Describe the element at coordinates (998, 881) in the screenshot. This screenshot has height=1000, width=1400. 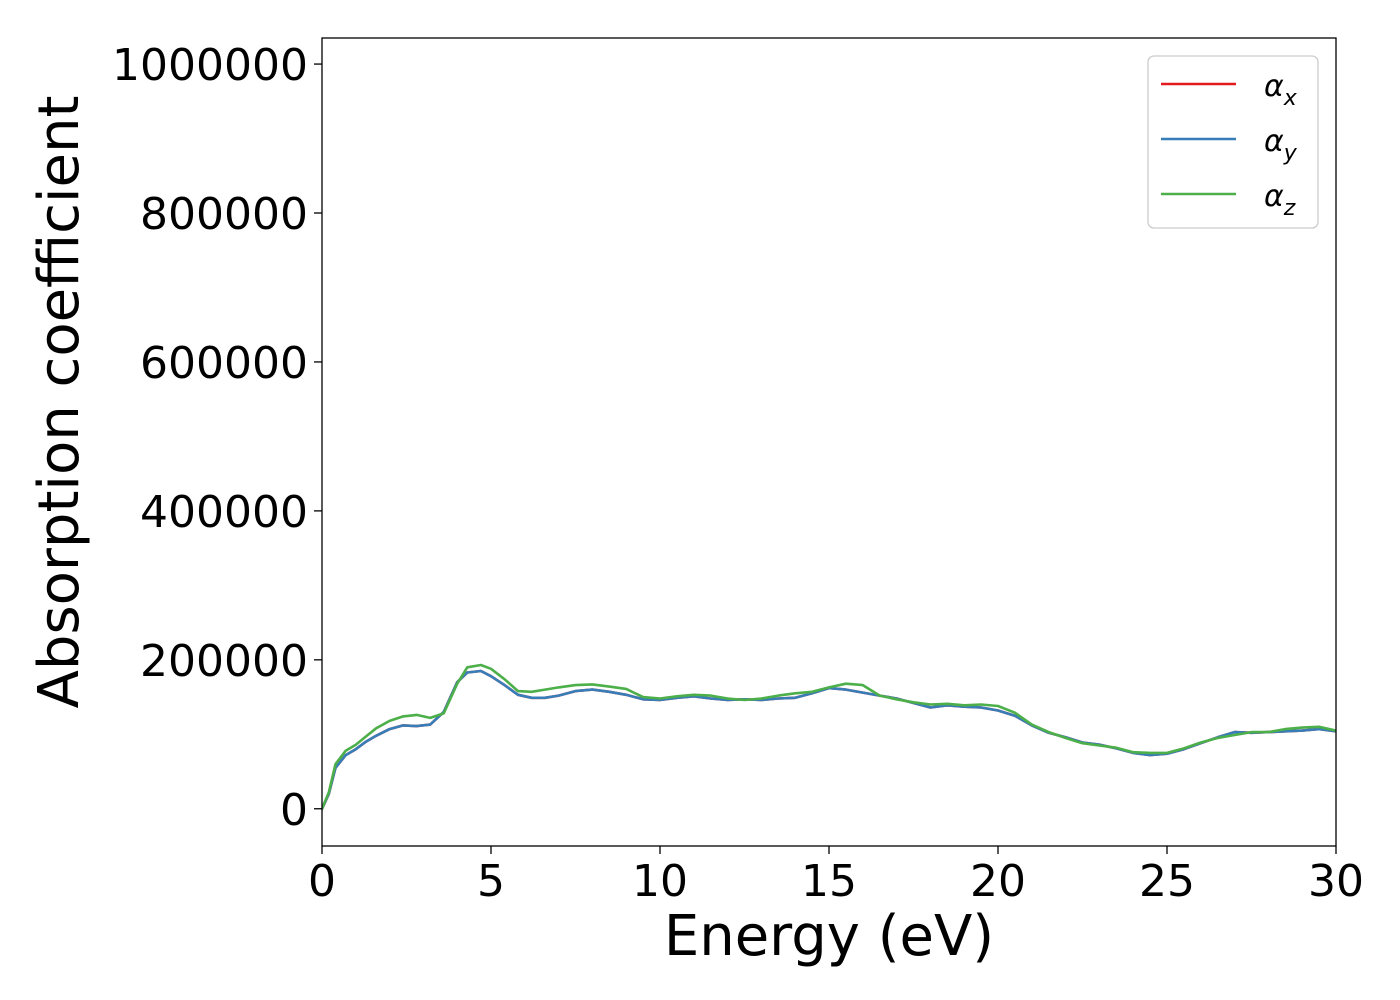
I see `x-tick-label: 20` at that location.